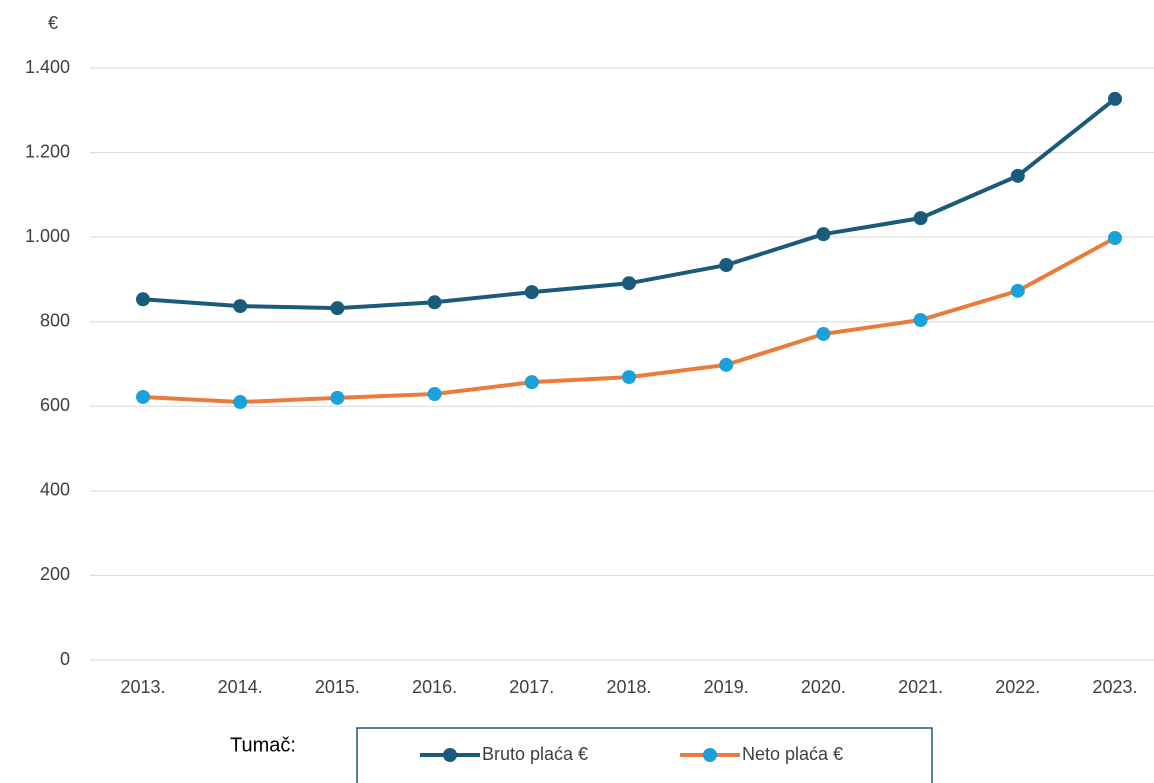 Image resolution: width=1154 pixels, height=783 pixels. I want to click on y-tick-label: 800, so click(55, 320).